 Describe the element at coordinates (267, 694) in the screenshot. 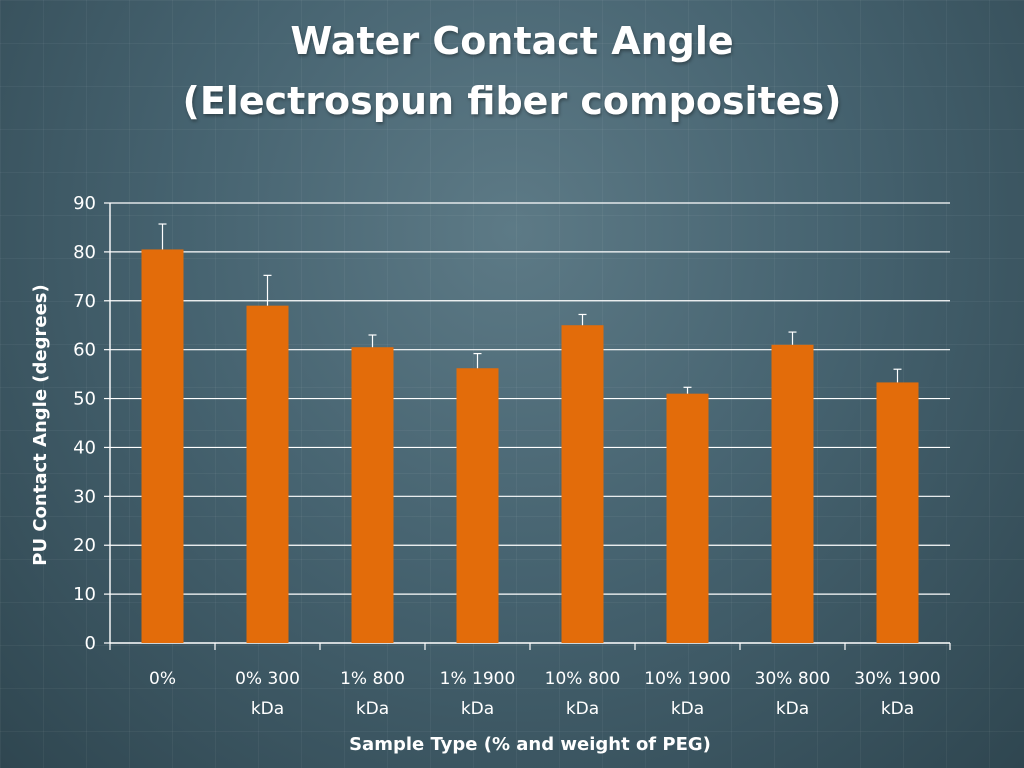

I see `x-tick-label-1: 0% 300 kDa` at that location.